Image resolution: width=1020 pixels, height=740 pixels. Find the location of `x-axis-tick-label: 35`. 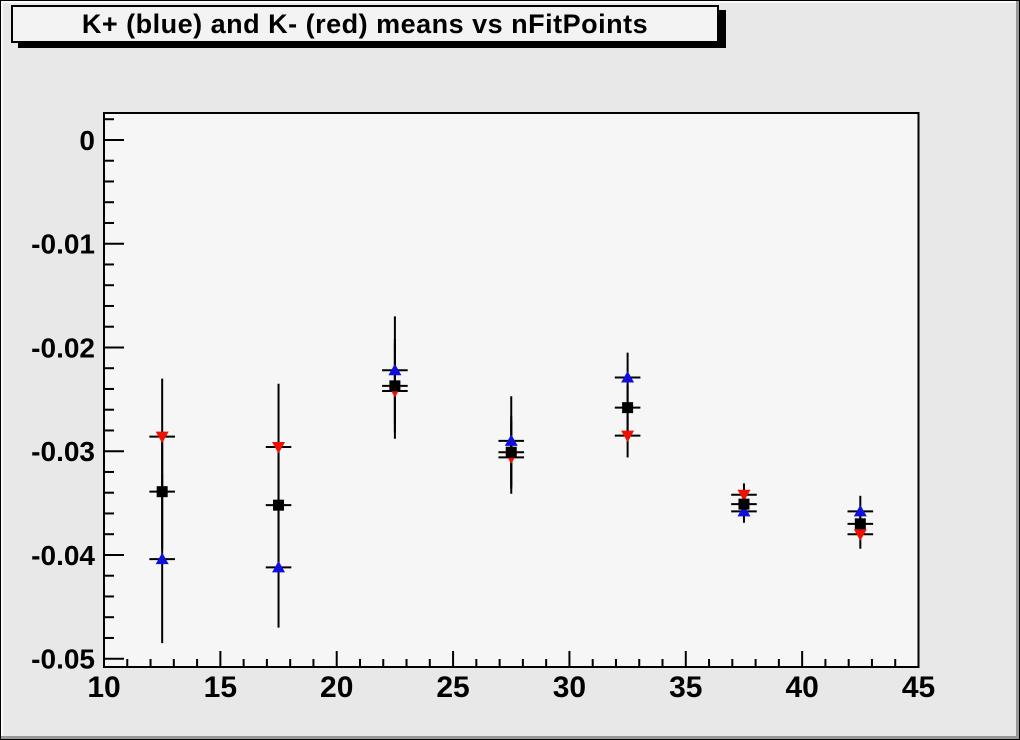

x-axis-tick-label: 35 is located at coordinates (685, 687).